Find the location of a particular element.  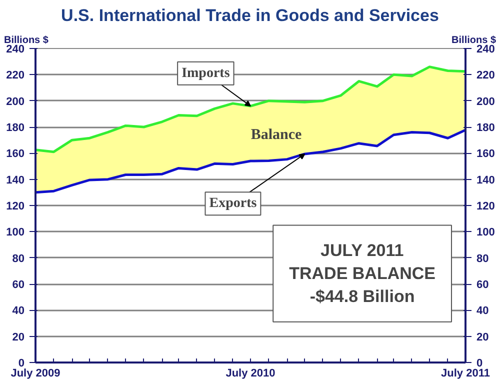

x-tick-label: July 2010 is located at coordinates (251, 374).